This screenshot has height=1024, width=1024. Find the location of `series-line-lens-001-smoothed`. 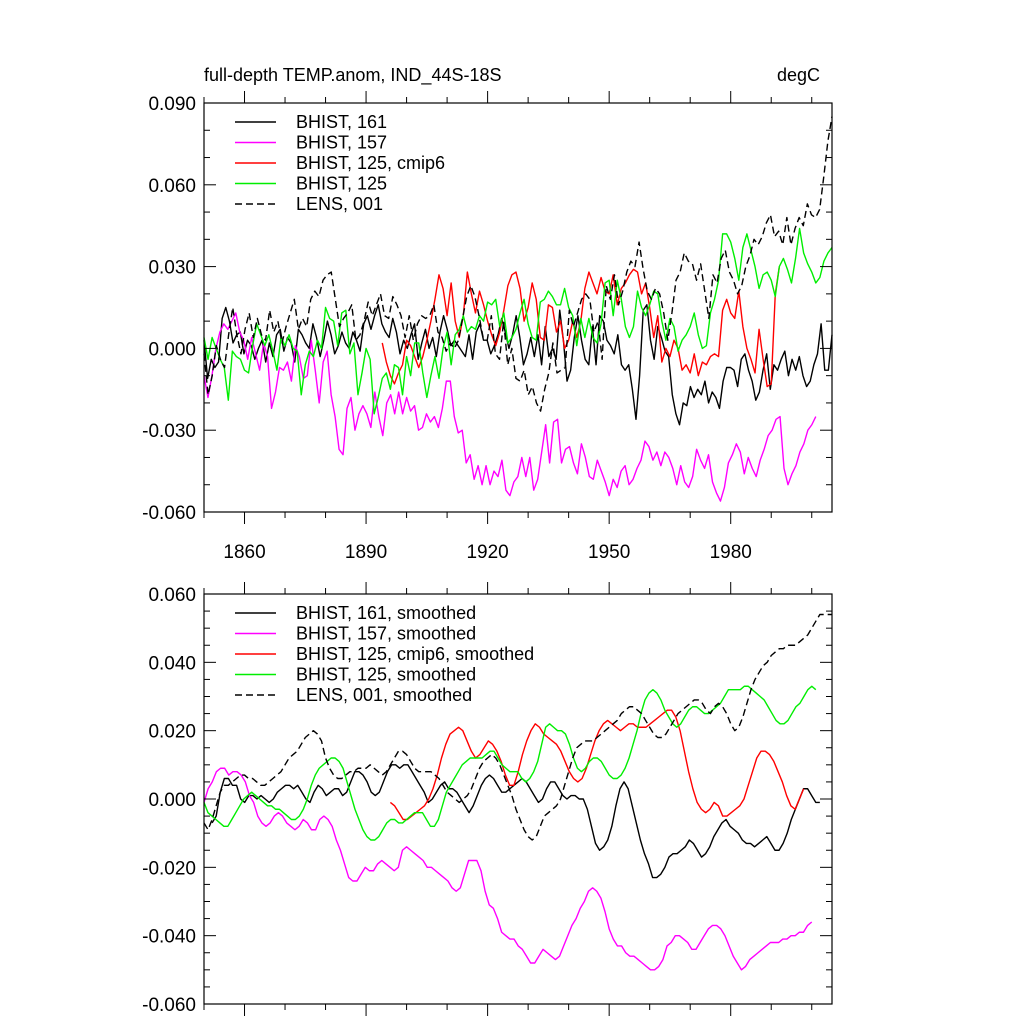

series-line-lens-001-smoothed is located at coordinates (517, 727).